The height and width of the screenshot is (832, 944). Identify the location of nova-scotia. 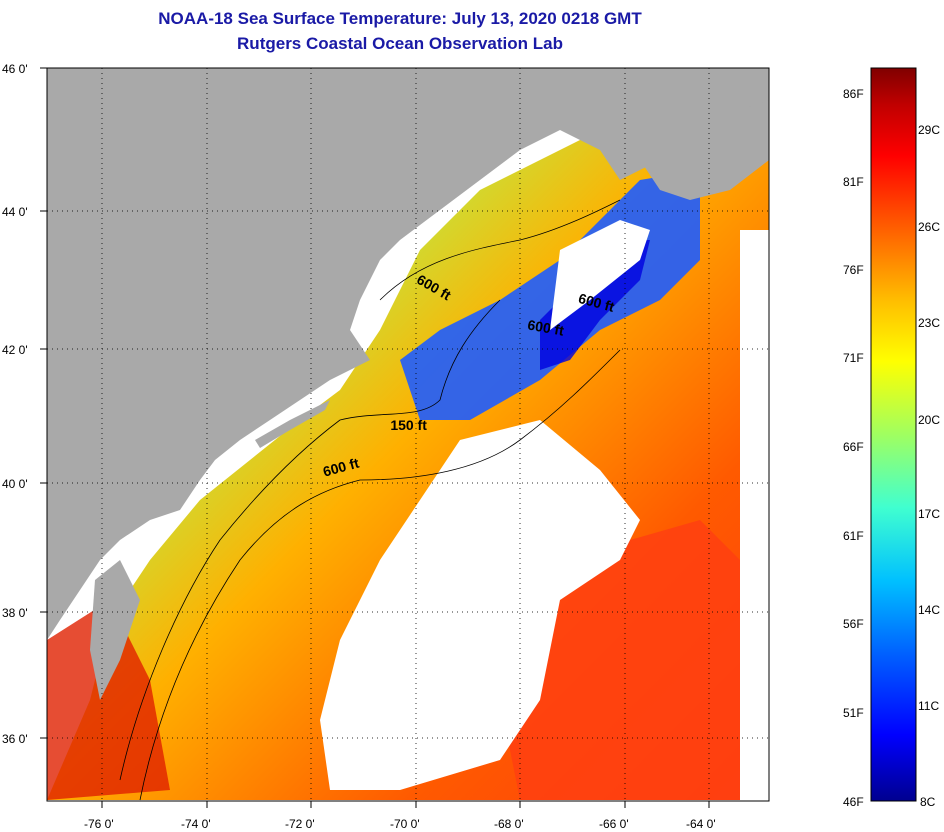
(704, 150).